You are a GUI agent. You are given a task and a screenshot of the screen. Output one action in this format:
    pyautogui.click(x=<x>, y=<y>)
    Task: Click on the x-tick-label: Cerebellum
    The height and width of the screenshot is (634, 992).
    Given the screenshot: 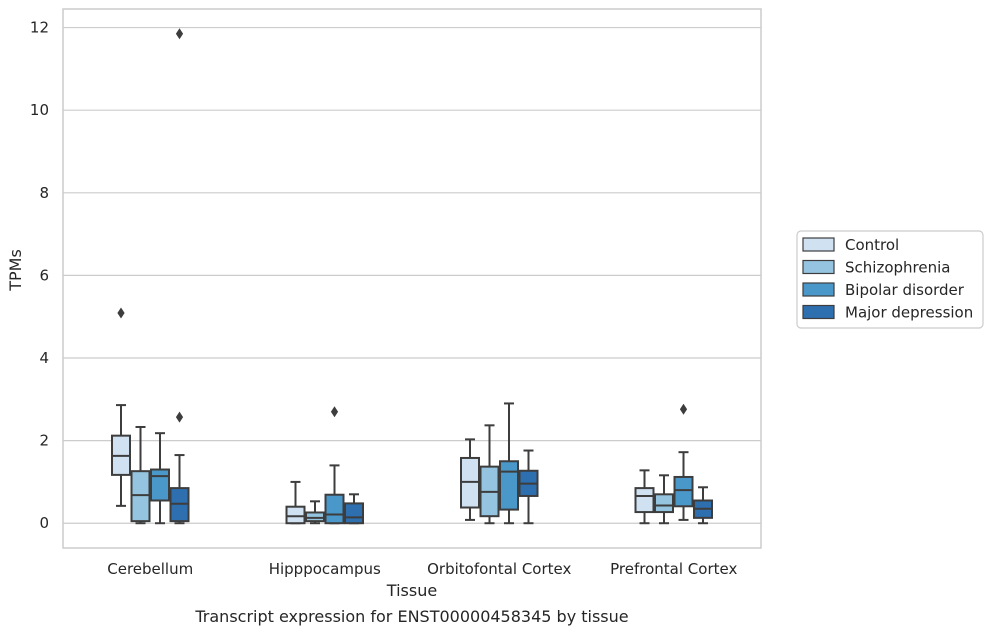 What is the action you would take?
    pyautogui.click(x=150, y=569)
    